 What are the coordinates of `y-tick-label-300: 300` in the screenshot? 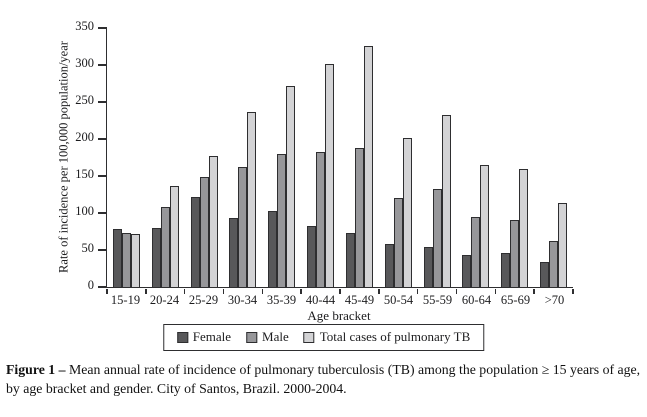 It's located at (84, 63).